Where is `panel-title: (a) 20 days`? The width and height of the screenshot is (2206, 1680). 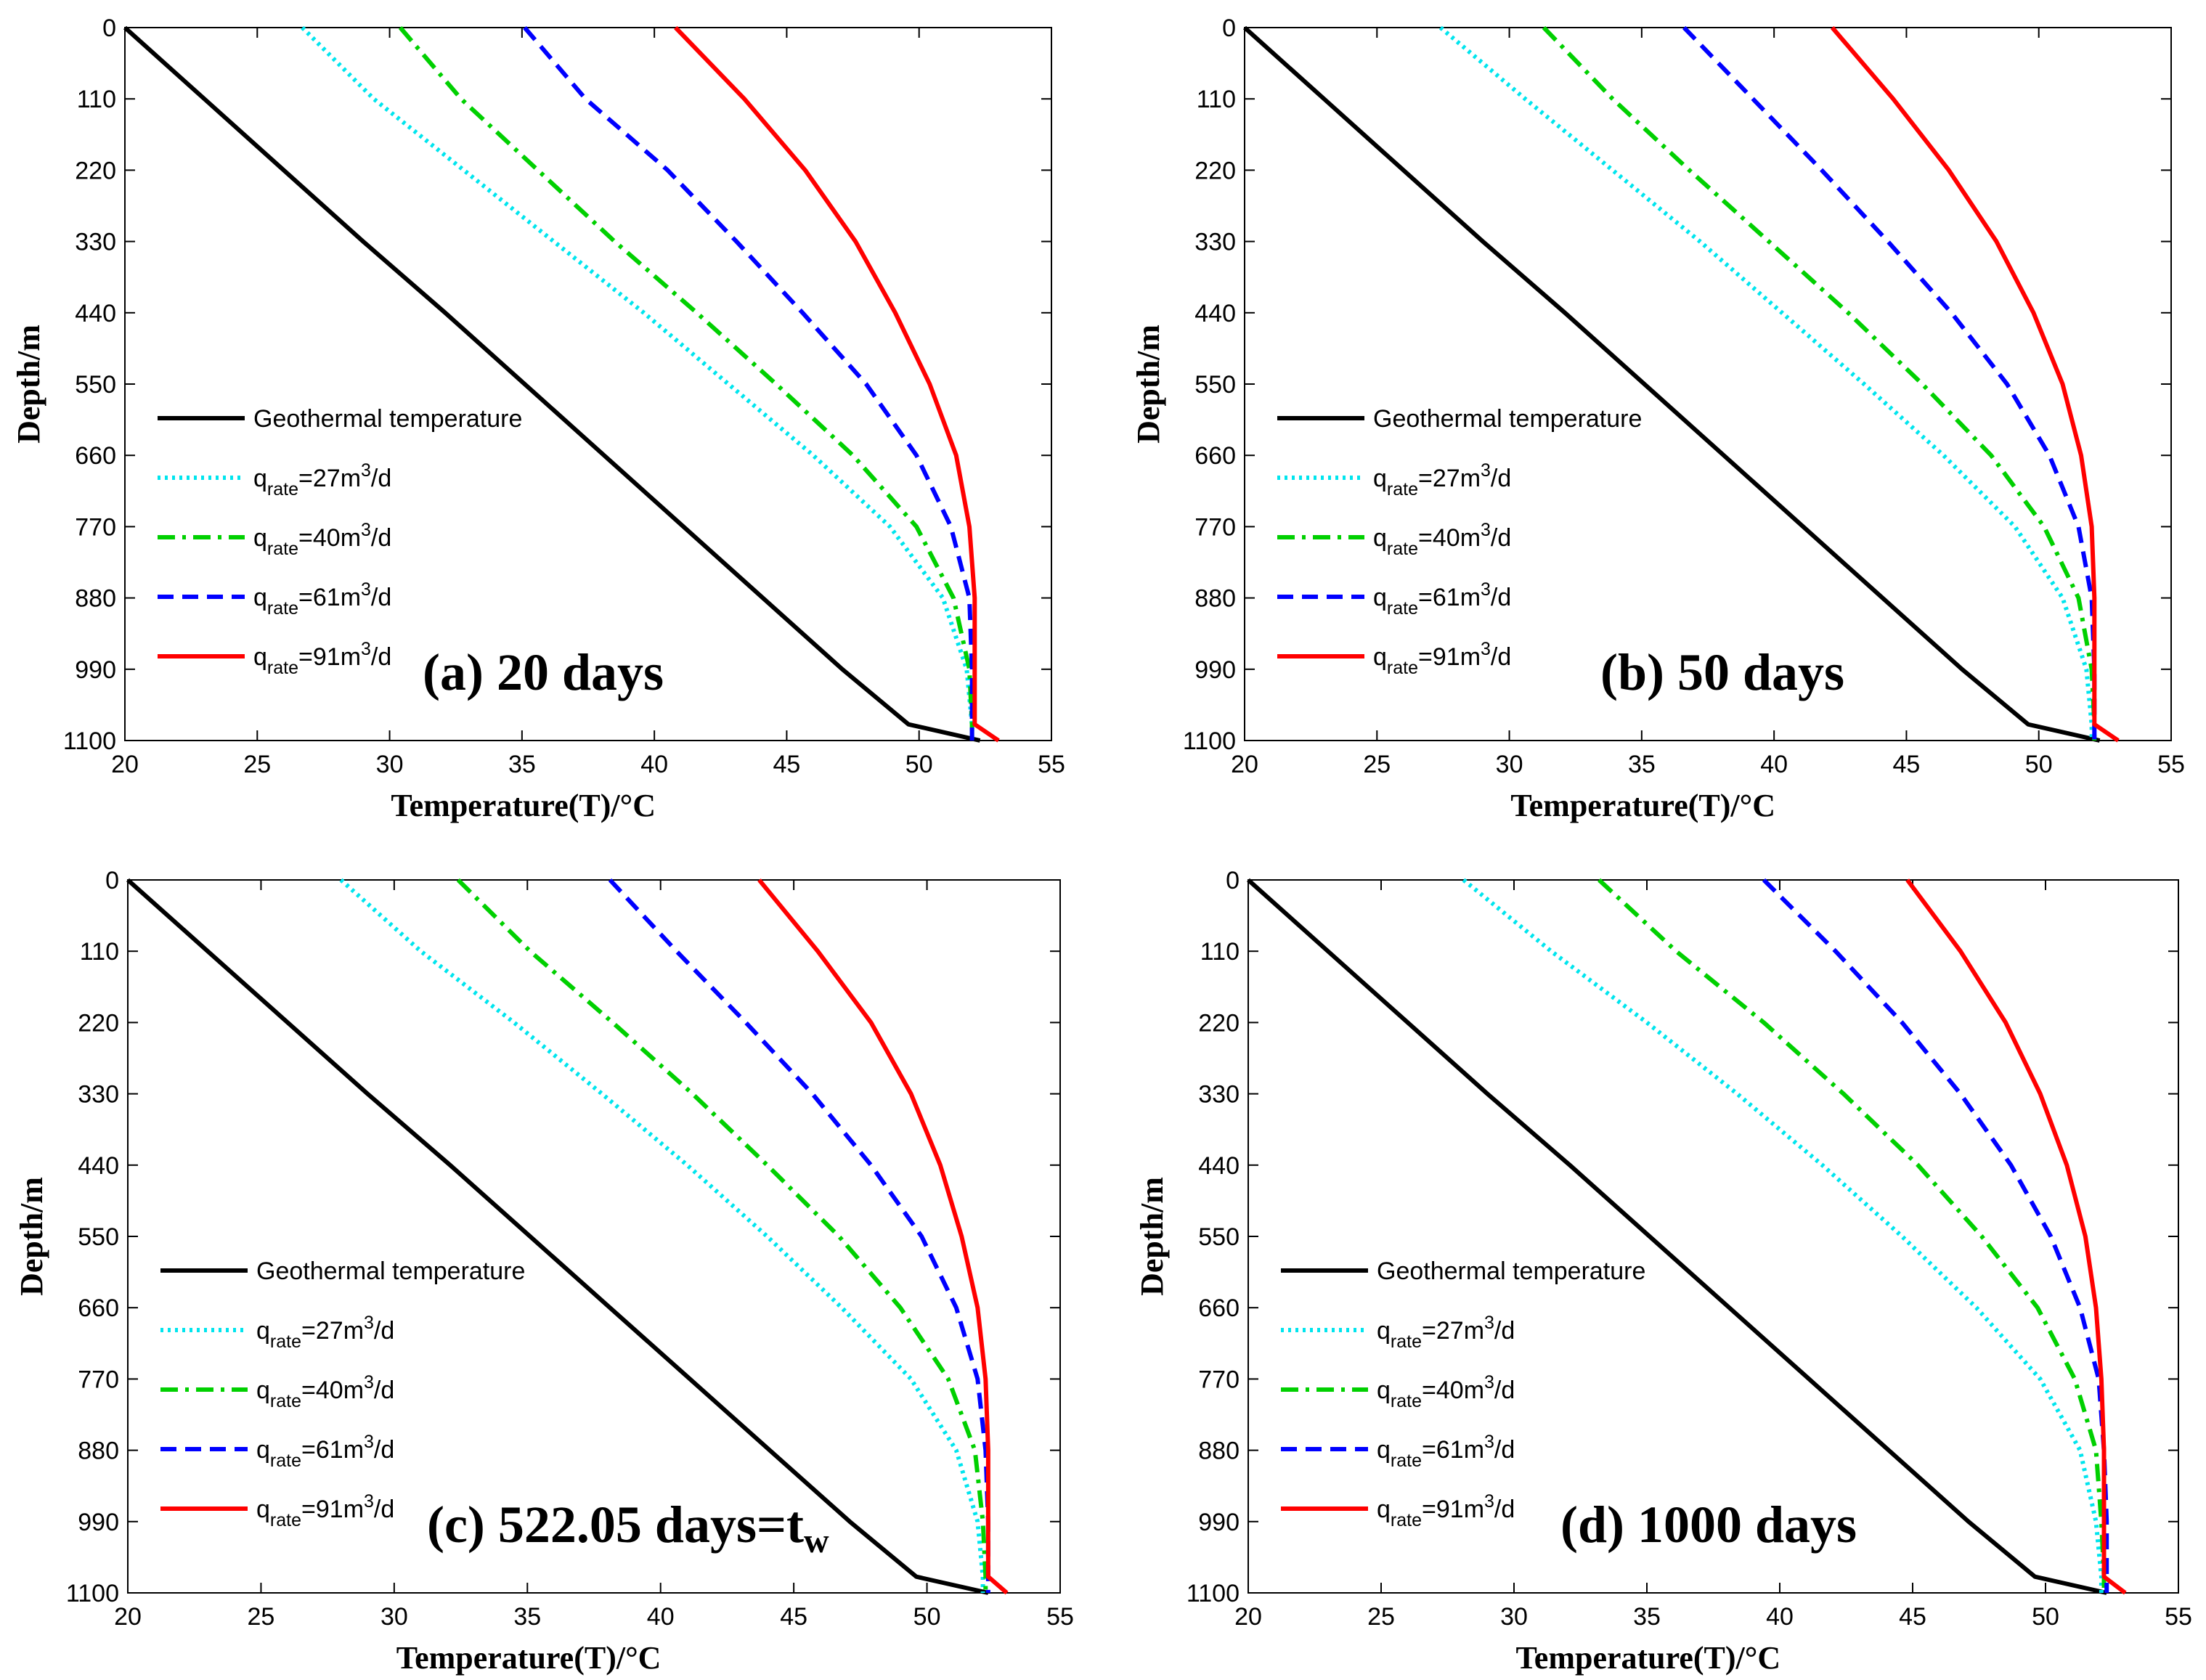 panel-title: (a) 20 days is located at coordinates (543, 672).